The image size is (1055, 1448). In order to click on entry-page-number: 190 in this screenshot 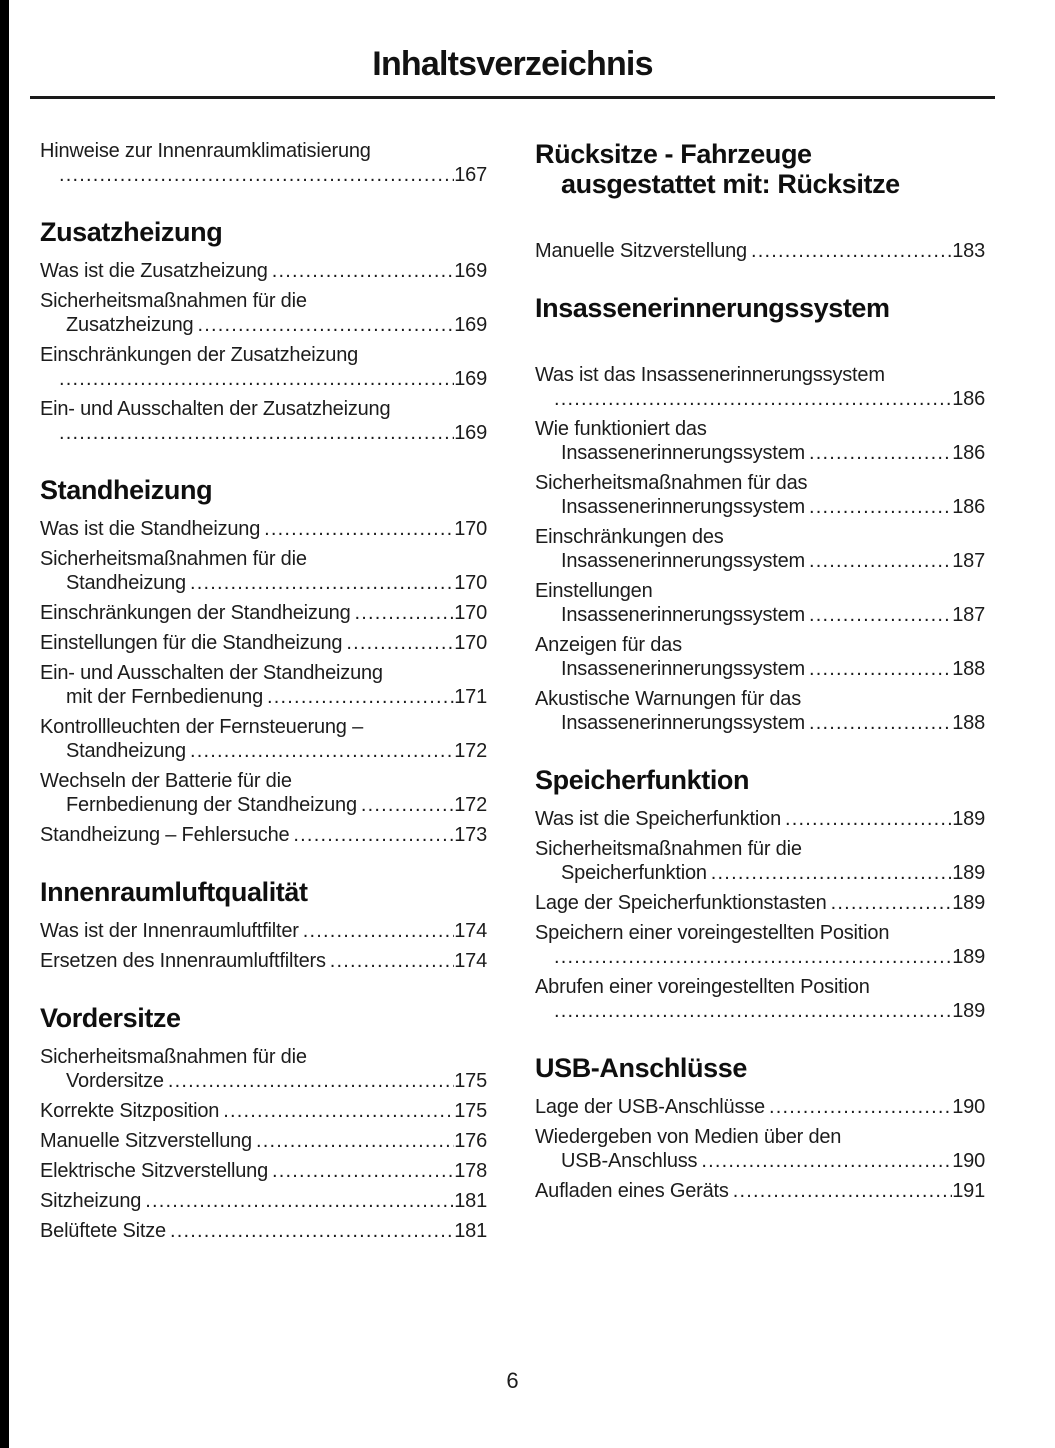, I will do `click(968, 1107)`.